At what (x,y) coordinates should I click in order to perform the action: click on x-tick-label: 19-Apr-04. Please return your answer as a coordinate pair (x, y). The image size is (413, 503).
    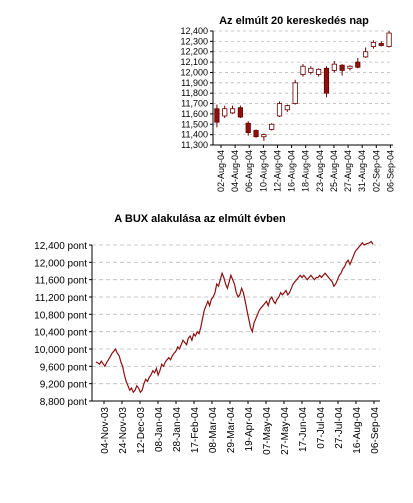
    Looking at the image, I should click on (249, 429).